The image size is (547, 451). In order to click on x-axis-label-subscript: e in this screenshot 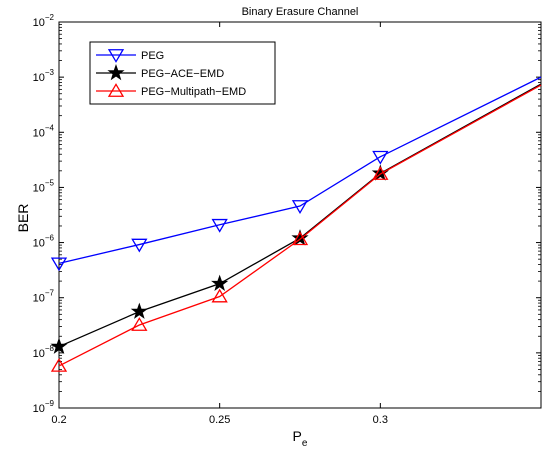, I will do `click(305, 443)`.